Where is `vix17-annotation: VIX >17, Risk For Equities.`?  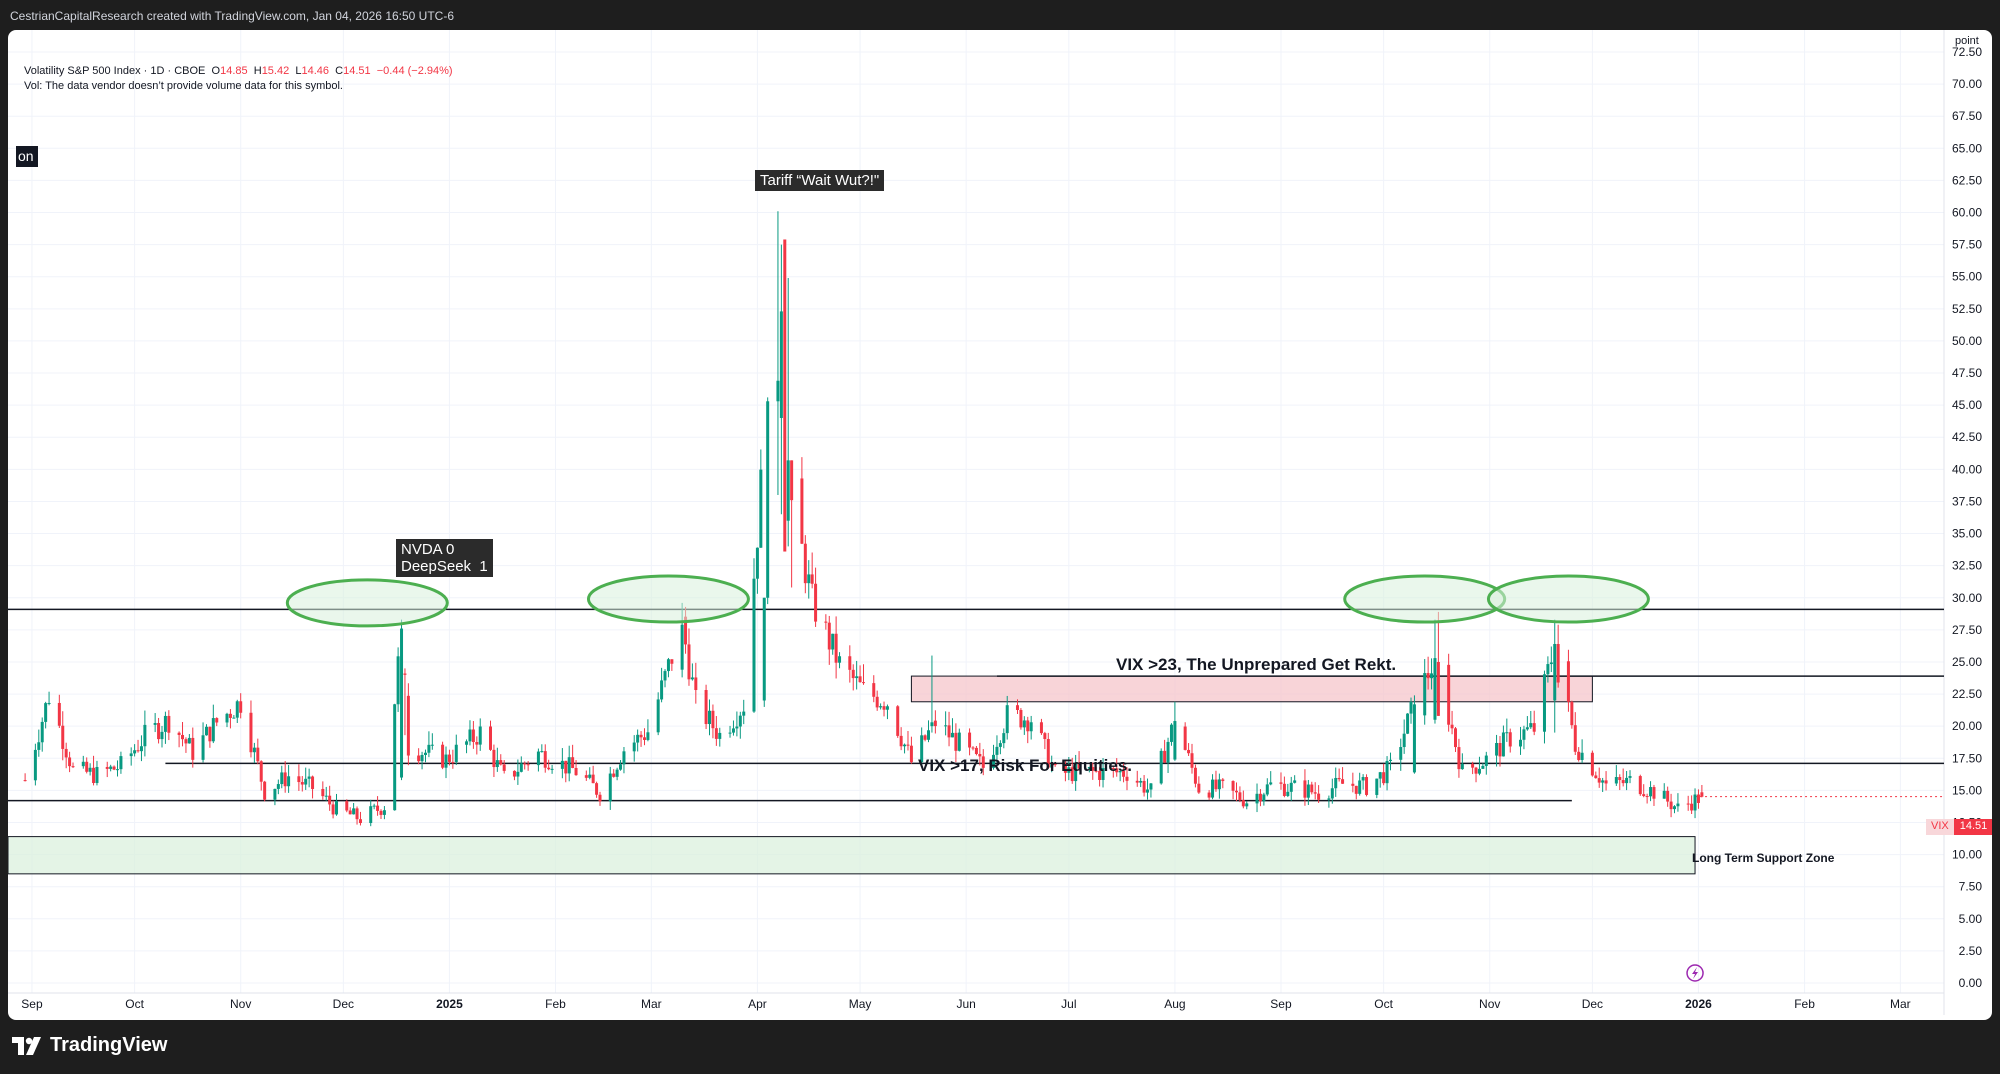 vix17-annotation: VIX >17, Risk For Equities. is located at coordinates (1025, 765).